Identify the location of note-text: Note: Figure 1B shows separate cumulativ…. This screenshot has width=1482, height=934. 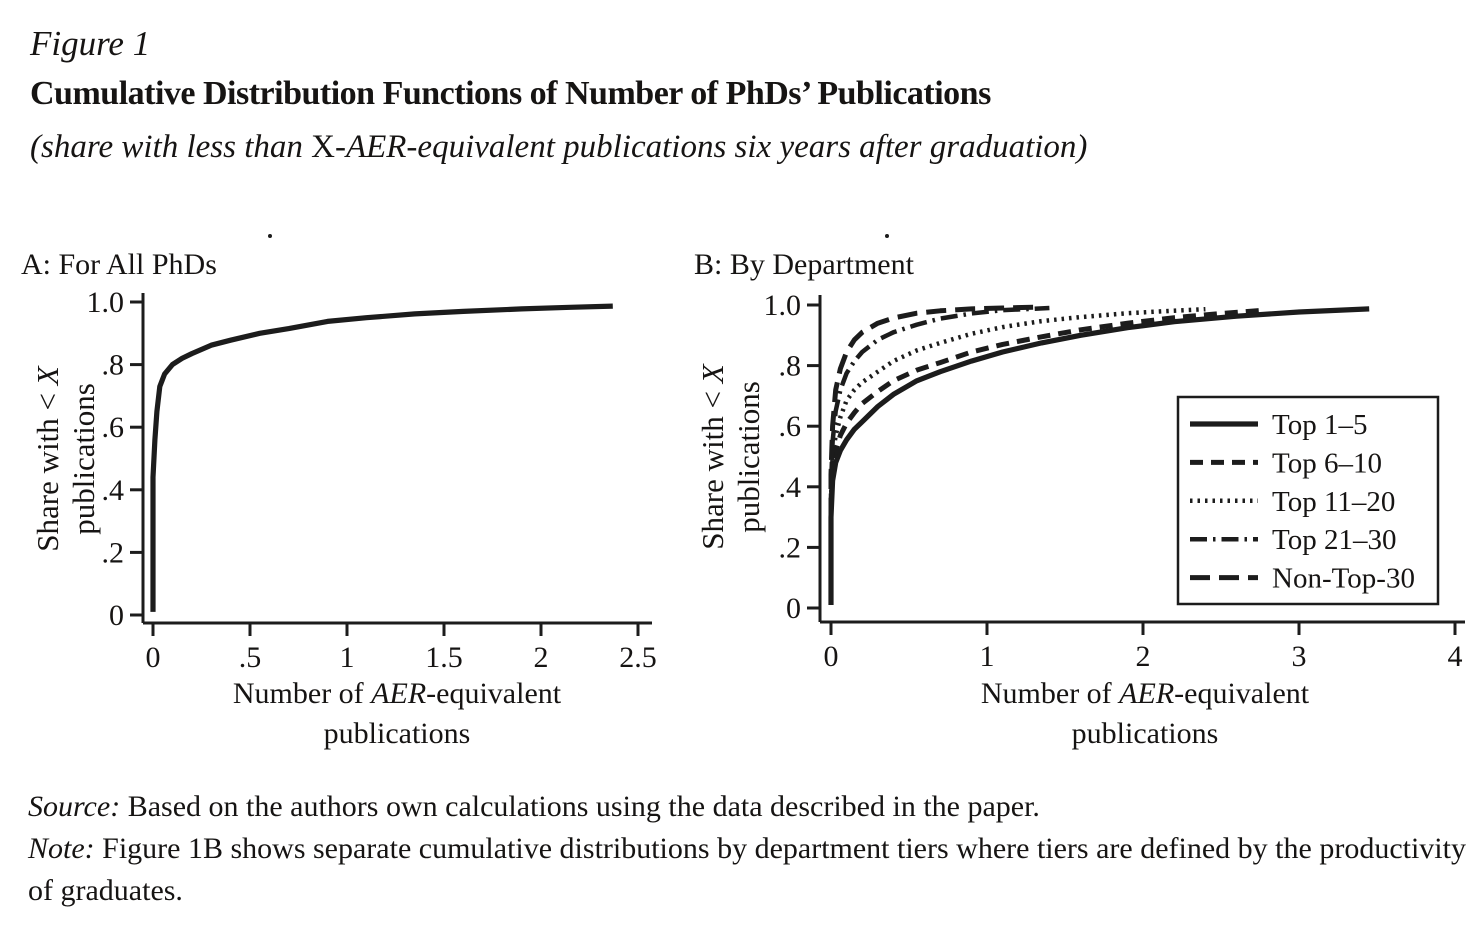
(747, 869).